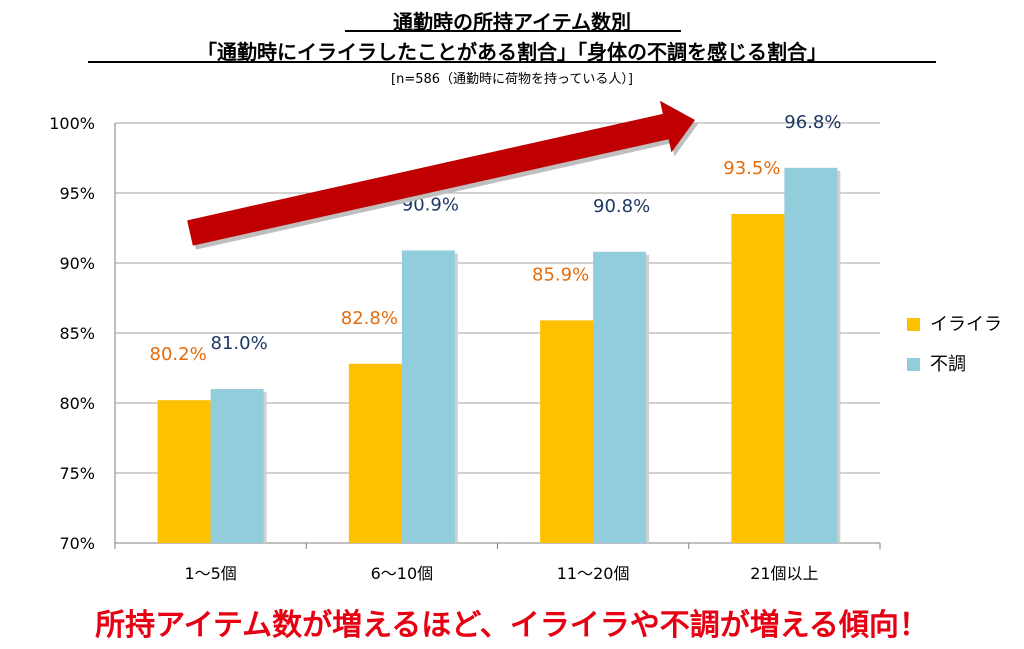 The height and width of the screenshot is (649, 1024). Describe the element at coordinates (751, 168) in the screenshot. I see `data-label: 93.5%` at that location.